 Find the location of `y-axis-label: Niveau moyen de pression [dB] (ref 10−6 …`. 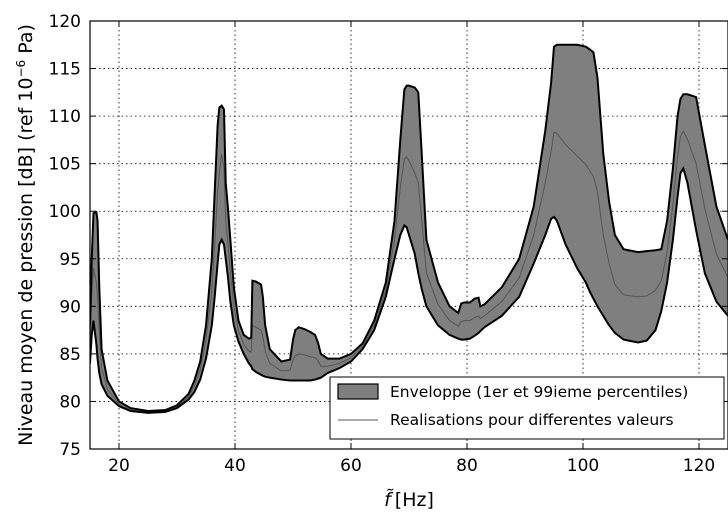

y-axis-label: Niveau moyen de pression [dB] (ref 10−6 … is located at coordinates (25, 235).